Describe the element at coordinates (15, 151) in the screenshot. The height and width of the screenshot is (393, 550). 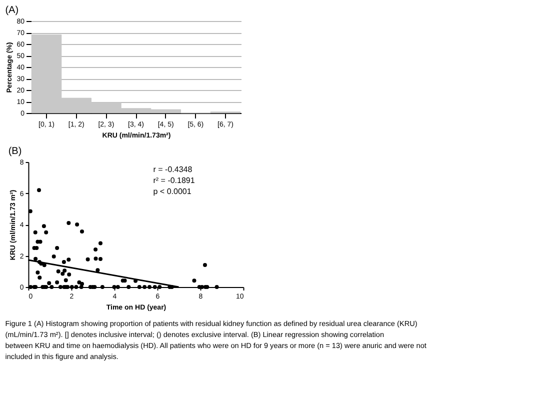
I see `chart-title: (B)` at that location.